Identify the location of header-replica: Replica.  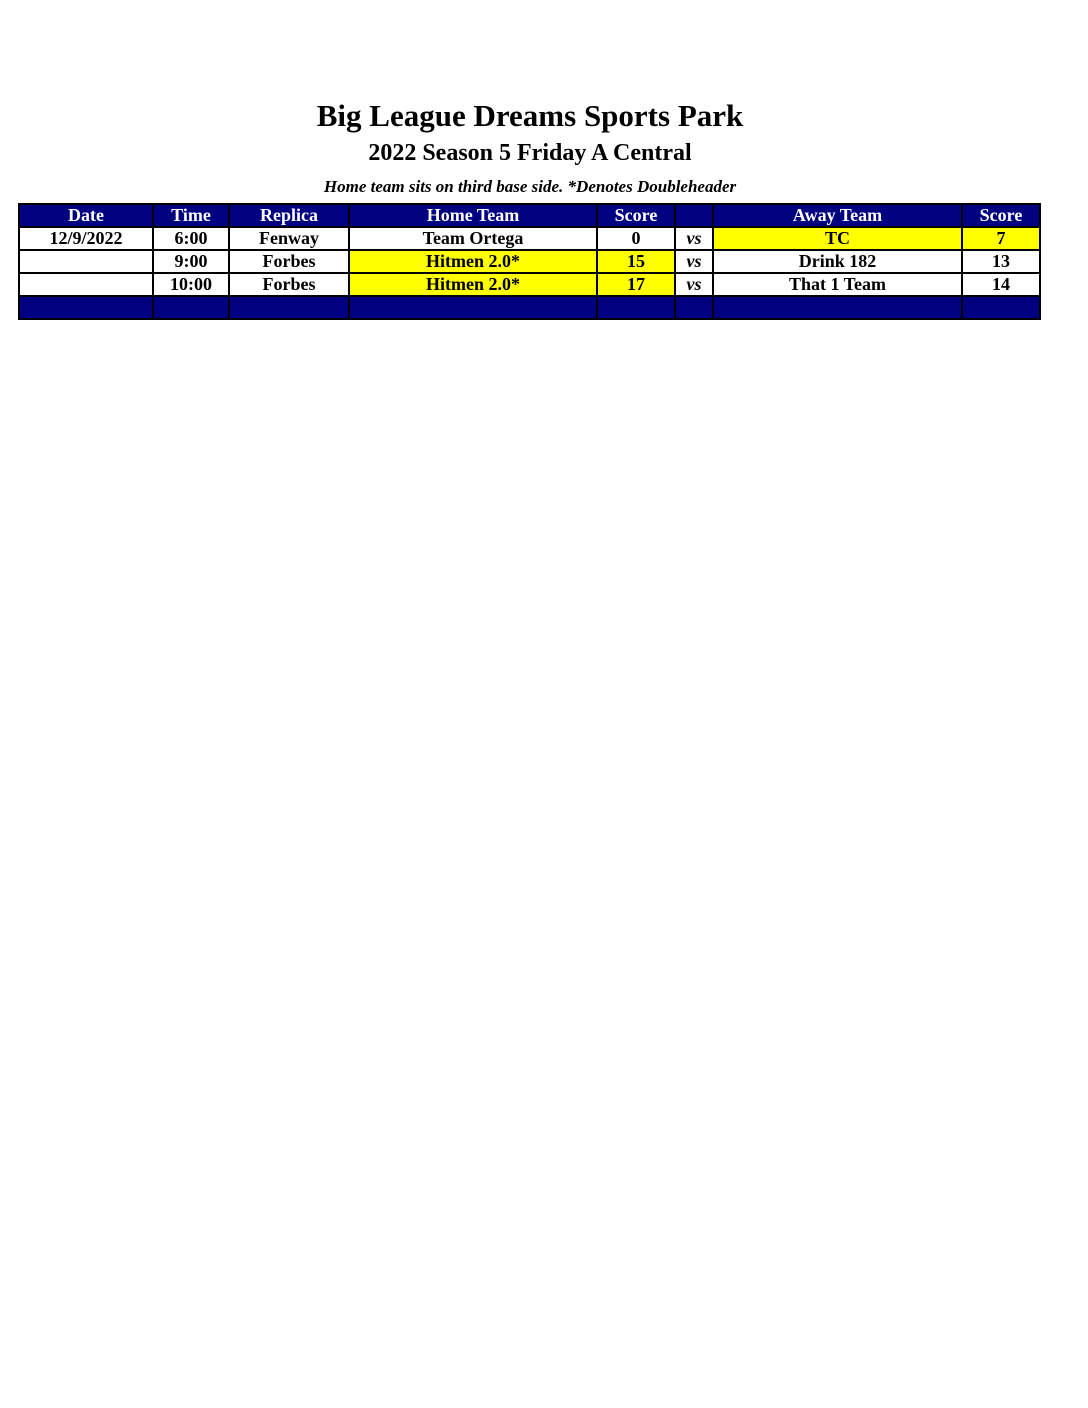
(289, 215).